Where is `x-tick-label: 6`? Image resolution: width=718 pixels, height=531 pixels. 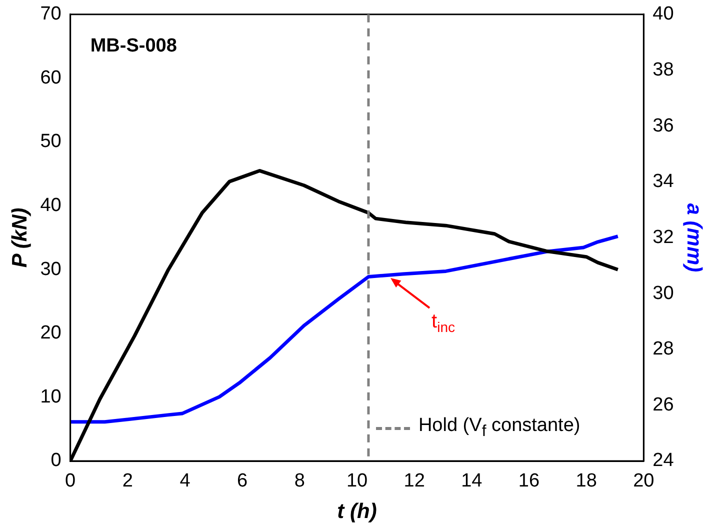
x-tick-label: 6 is located at coordinates (242, 481).